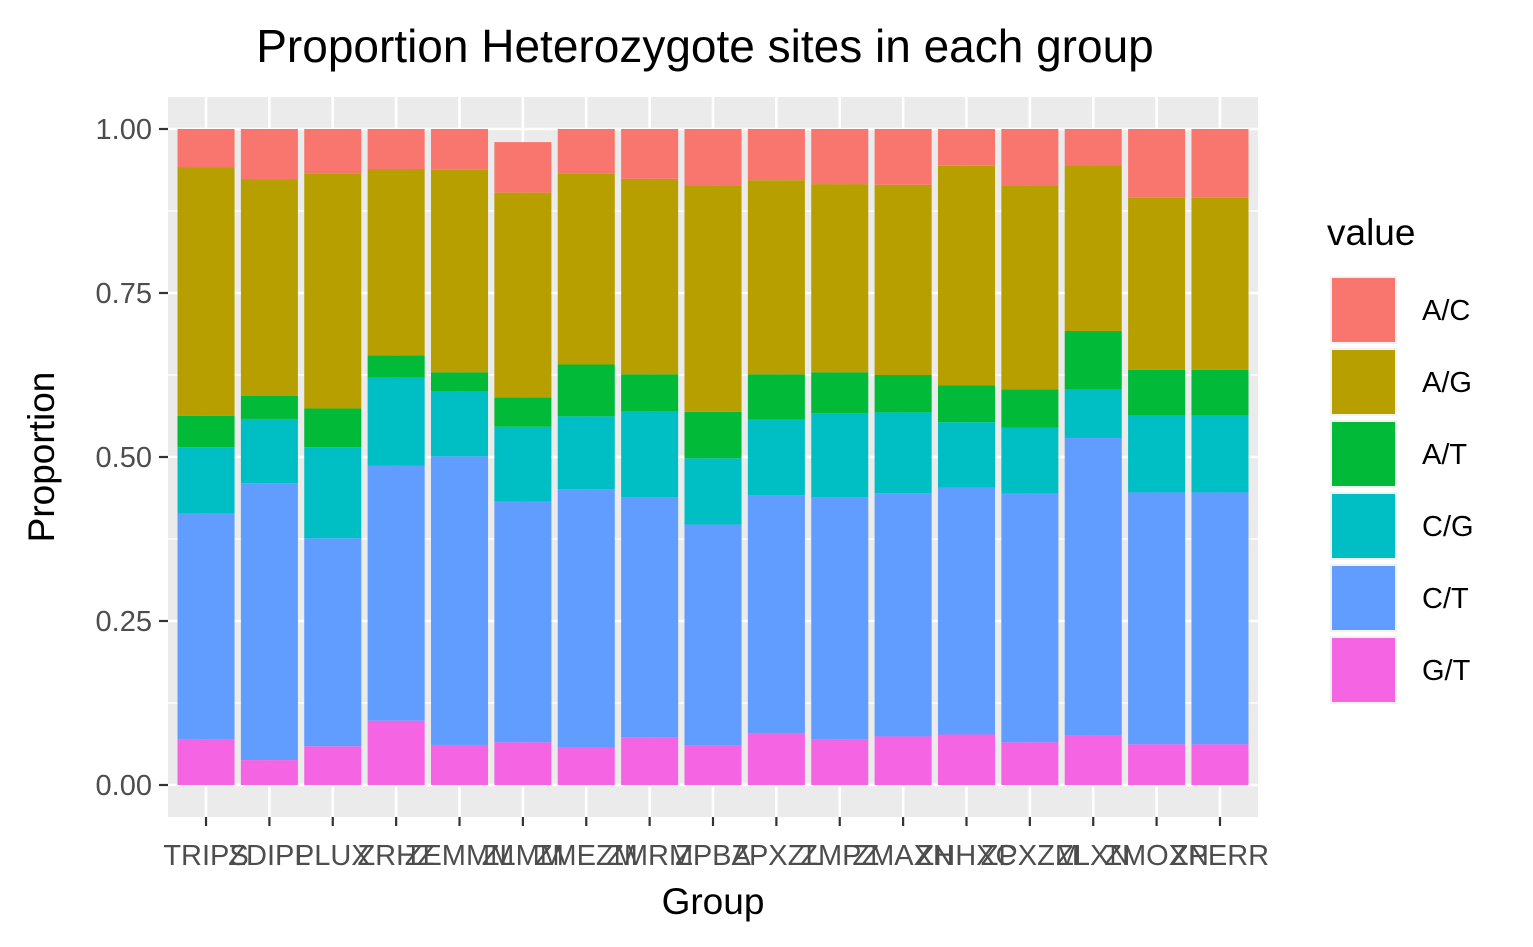 The width and height of the screenshot is (1533, 947). I want to click on x-tick-label: ZEMMM, so click(460, 856).